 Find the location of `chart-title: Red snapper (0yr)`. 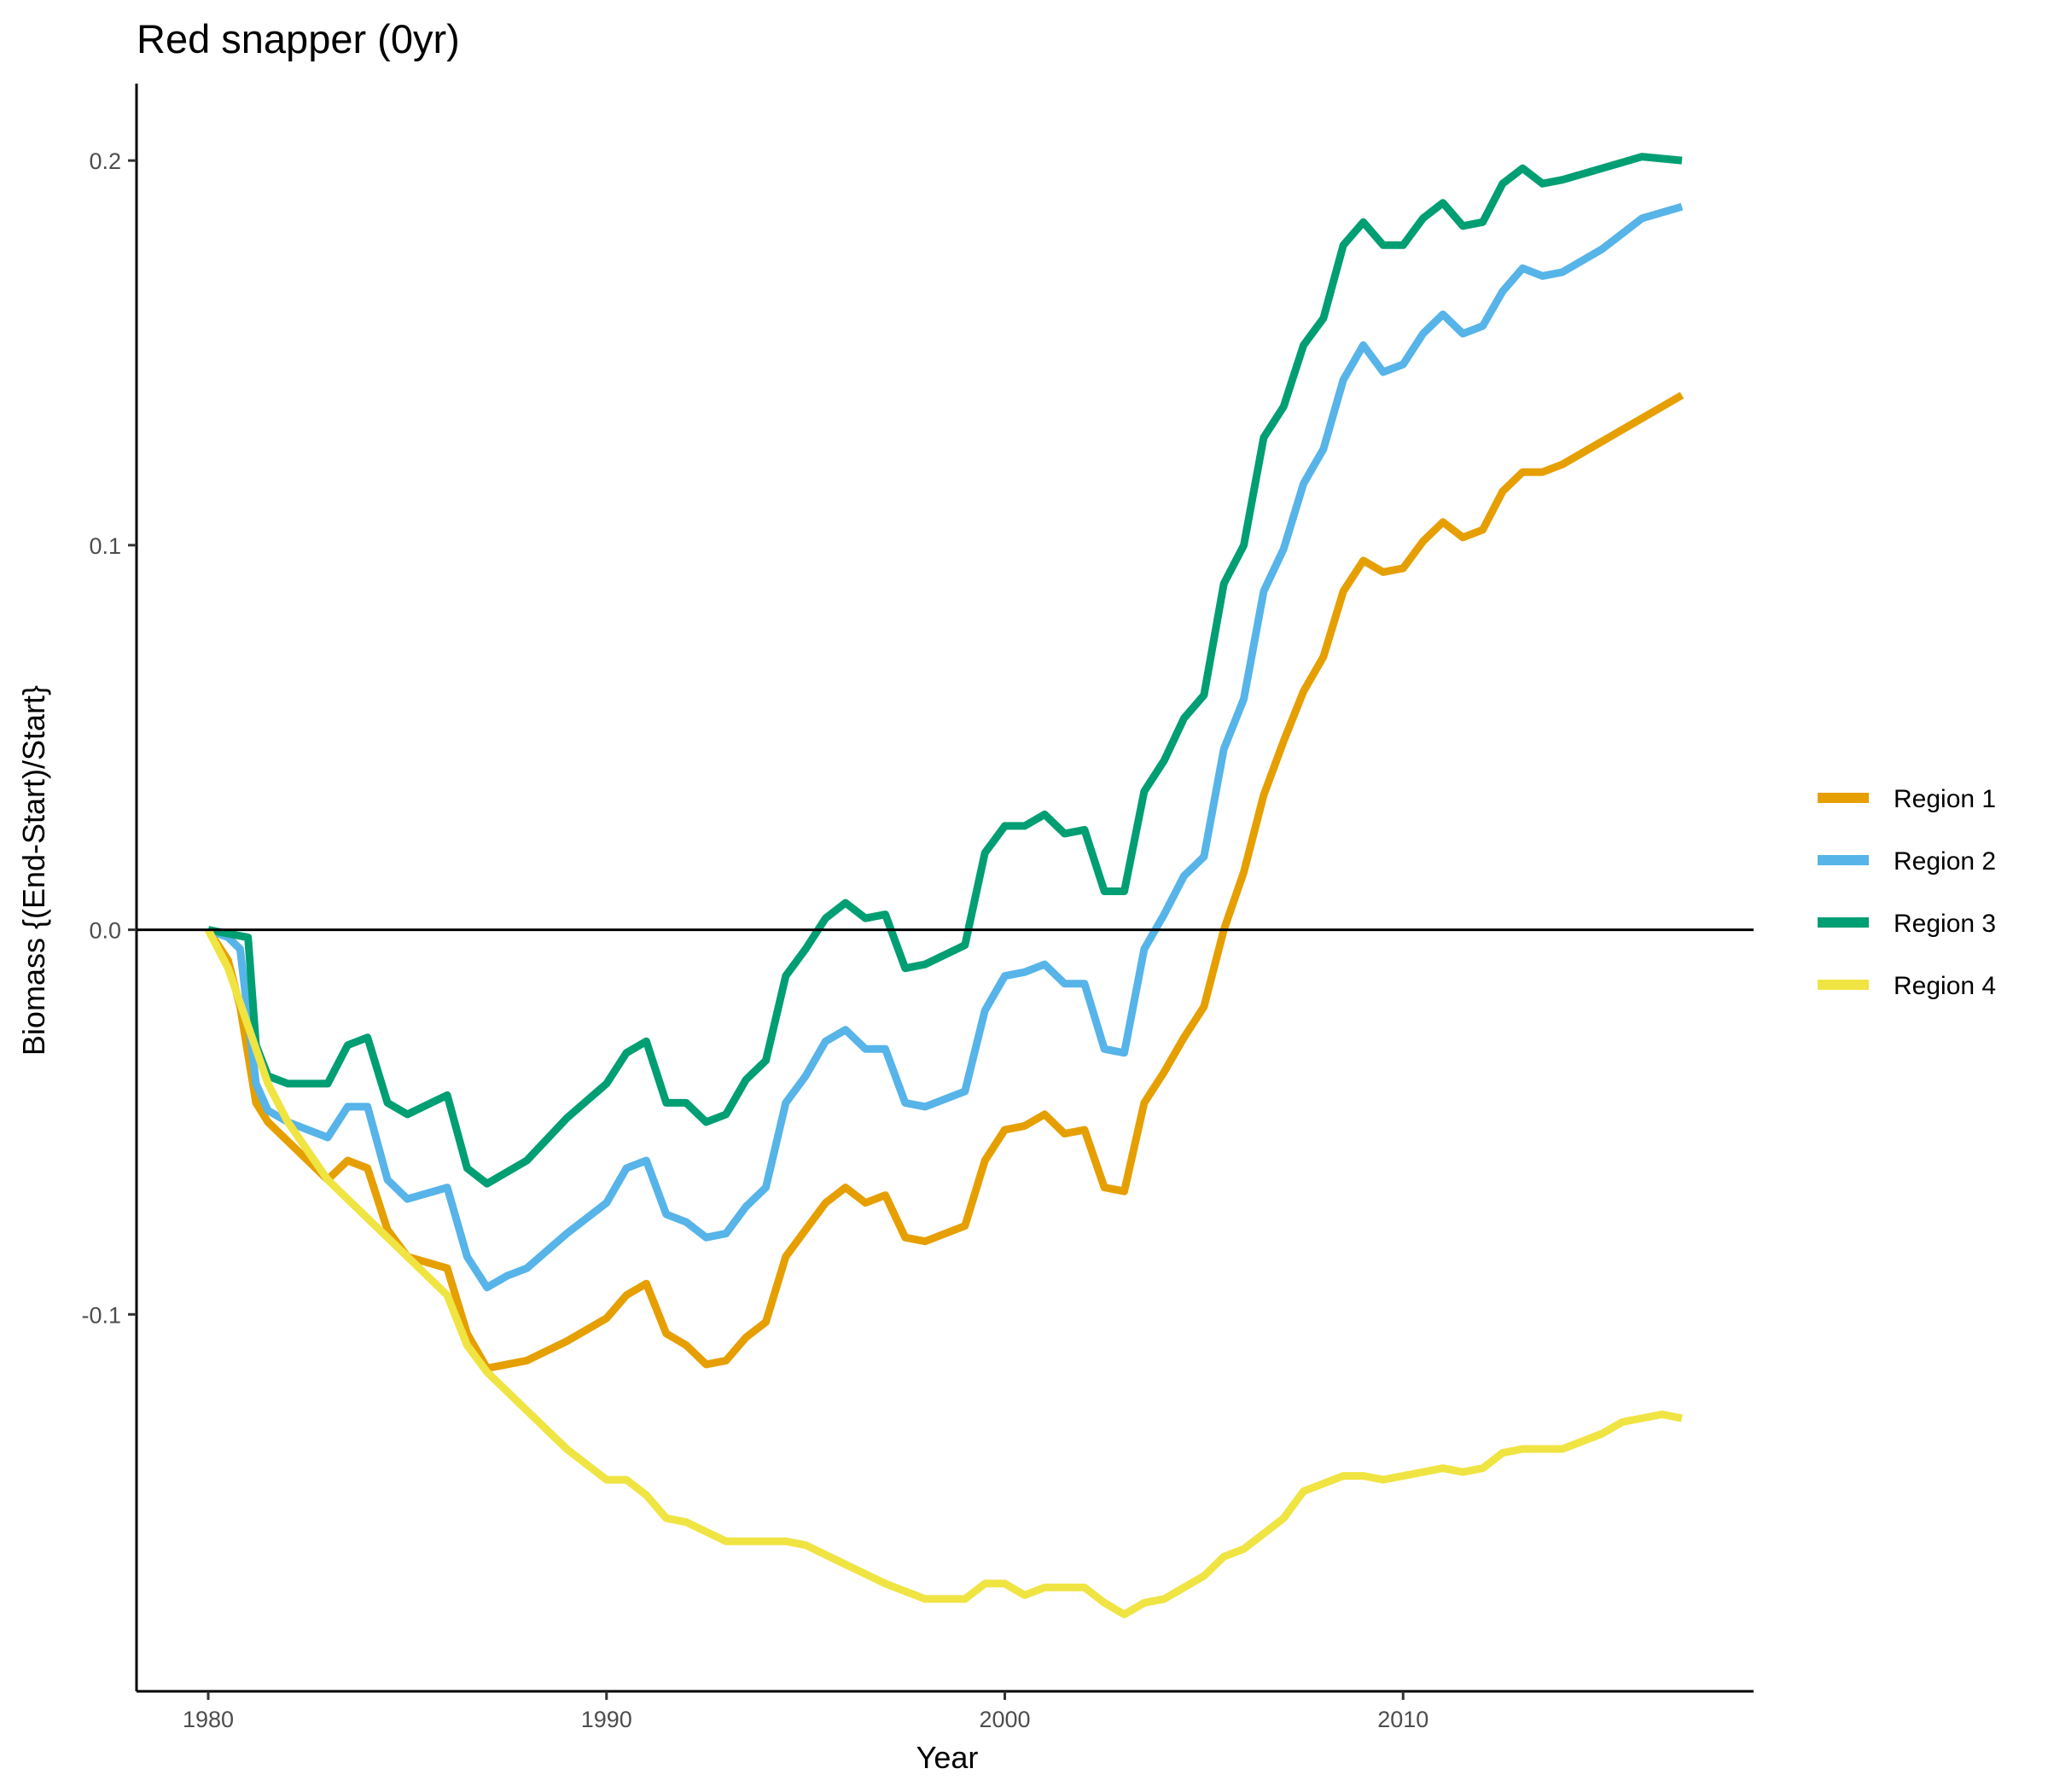

chart-title: Red snapper (0yr) is located at coordinates (298, 38).